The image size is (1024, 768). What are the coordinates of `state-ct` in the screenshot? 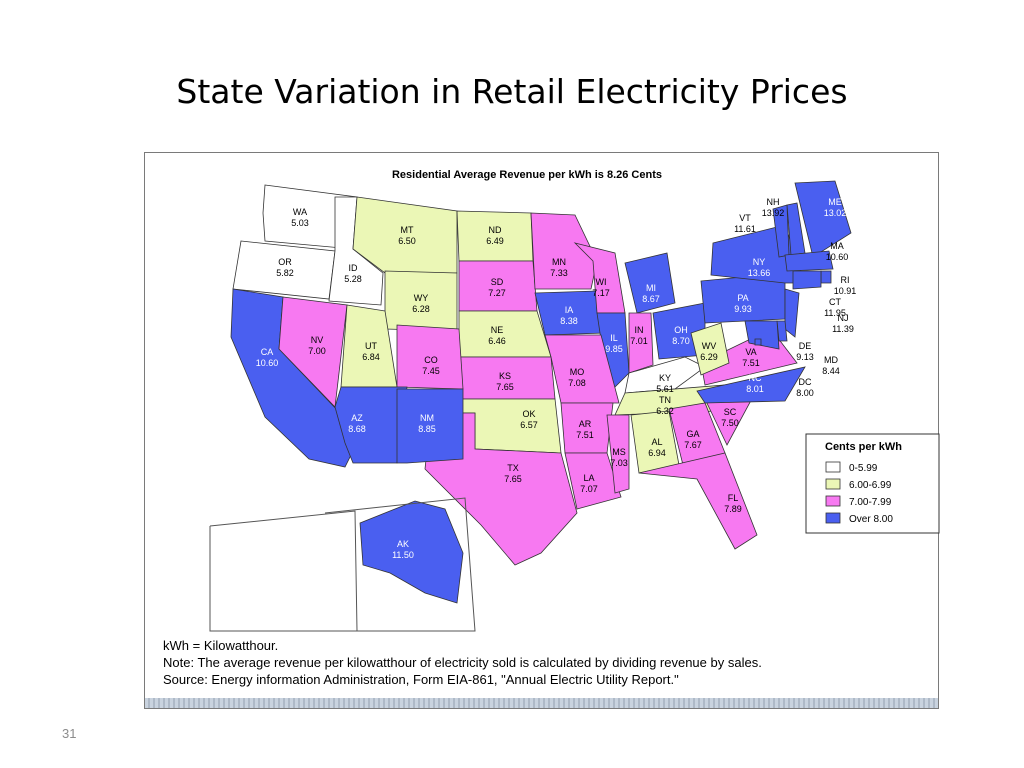 It's located at (807, 280).